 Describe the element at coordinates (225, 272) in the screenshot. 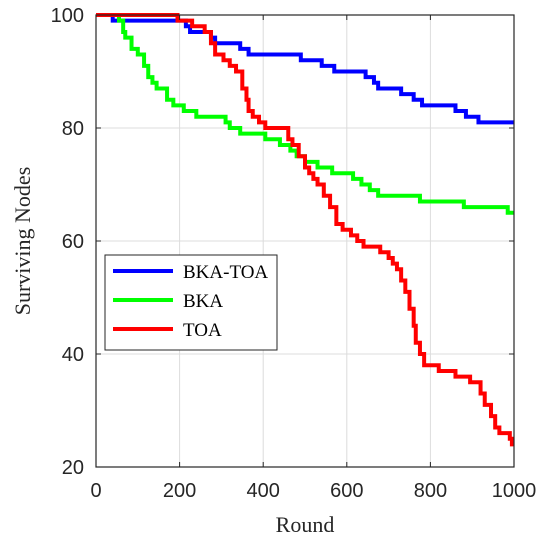

I see `legend-label-bka-toa: BKA-TOA` at that location.